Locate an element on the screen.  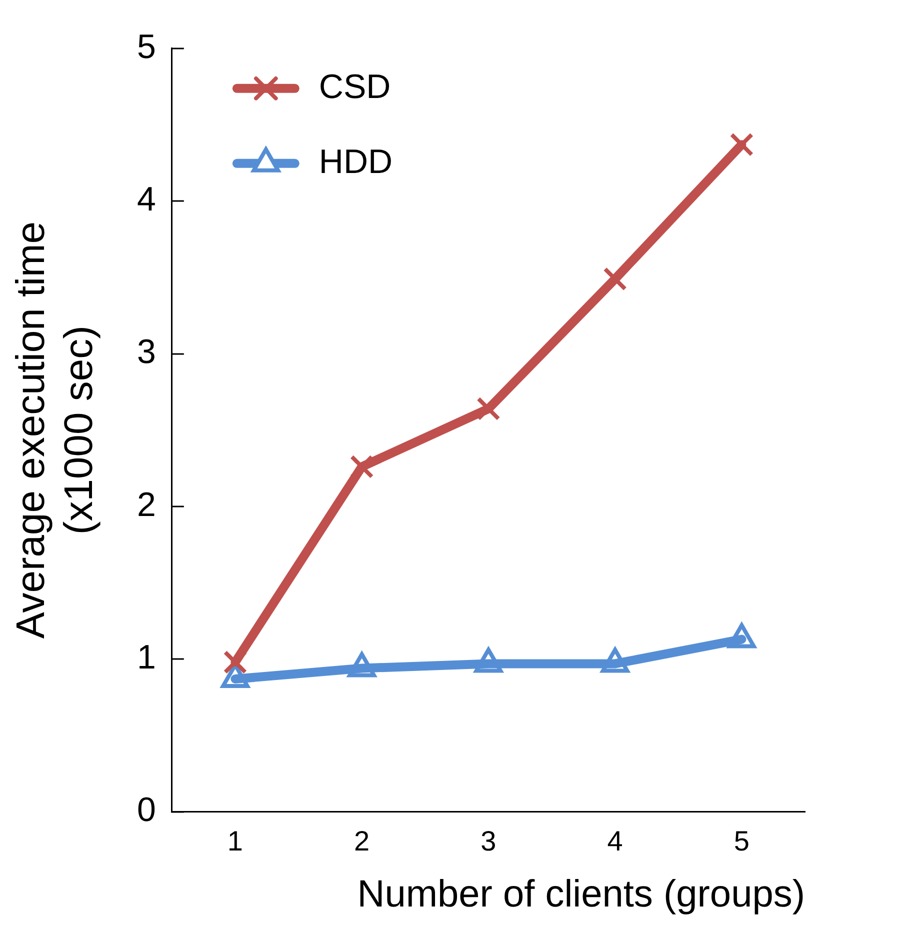
x-tick-label: 5 is located at coordinates (742, 840).